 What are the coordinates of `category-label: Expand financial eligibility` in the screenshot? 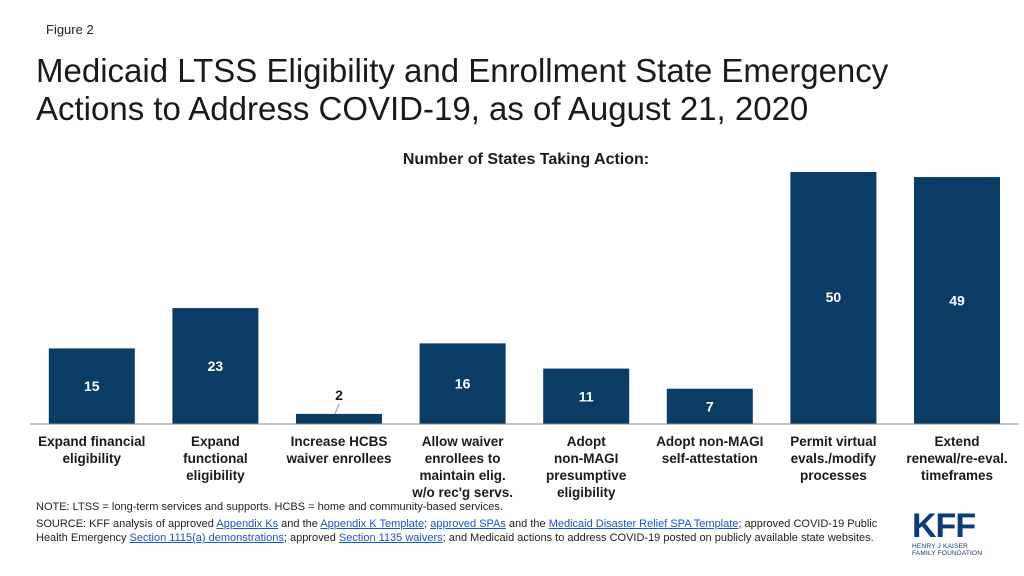 It's located at (91, 450).